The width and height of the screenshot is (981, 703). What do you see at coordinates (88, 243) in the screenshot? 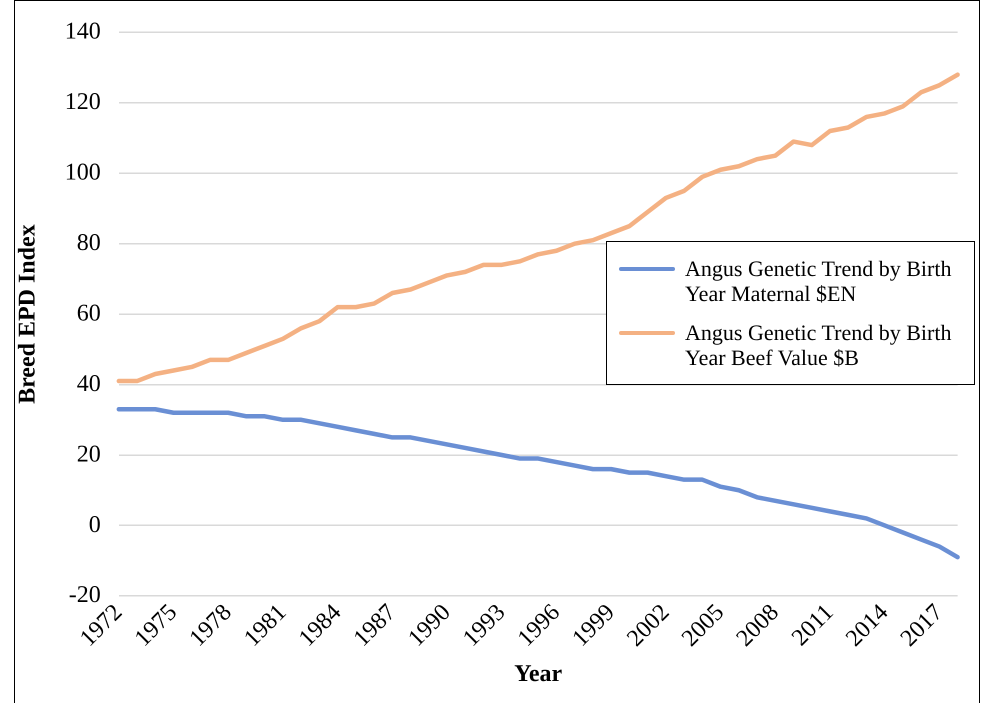
I see `y-tick-label: 80` at bounding box center [88, 243].